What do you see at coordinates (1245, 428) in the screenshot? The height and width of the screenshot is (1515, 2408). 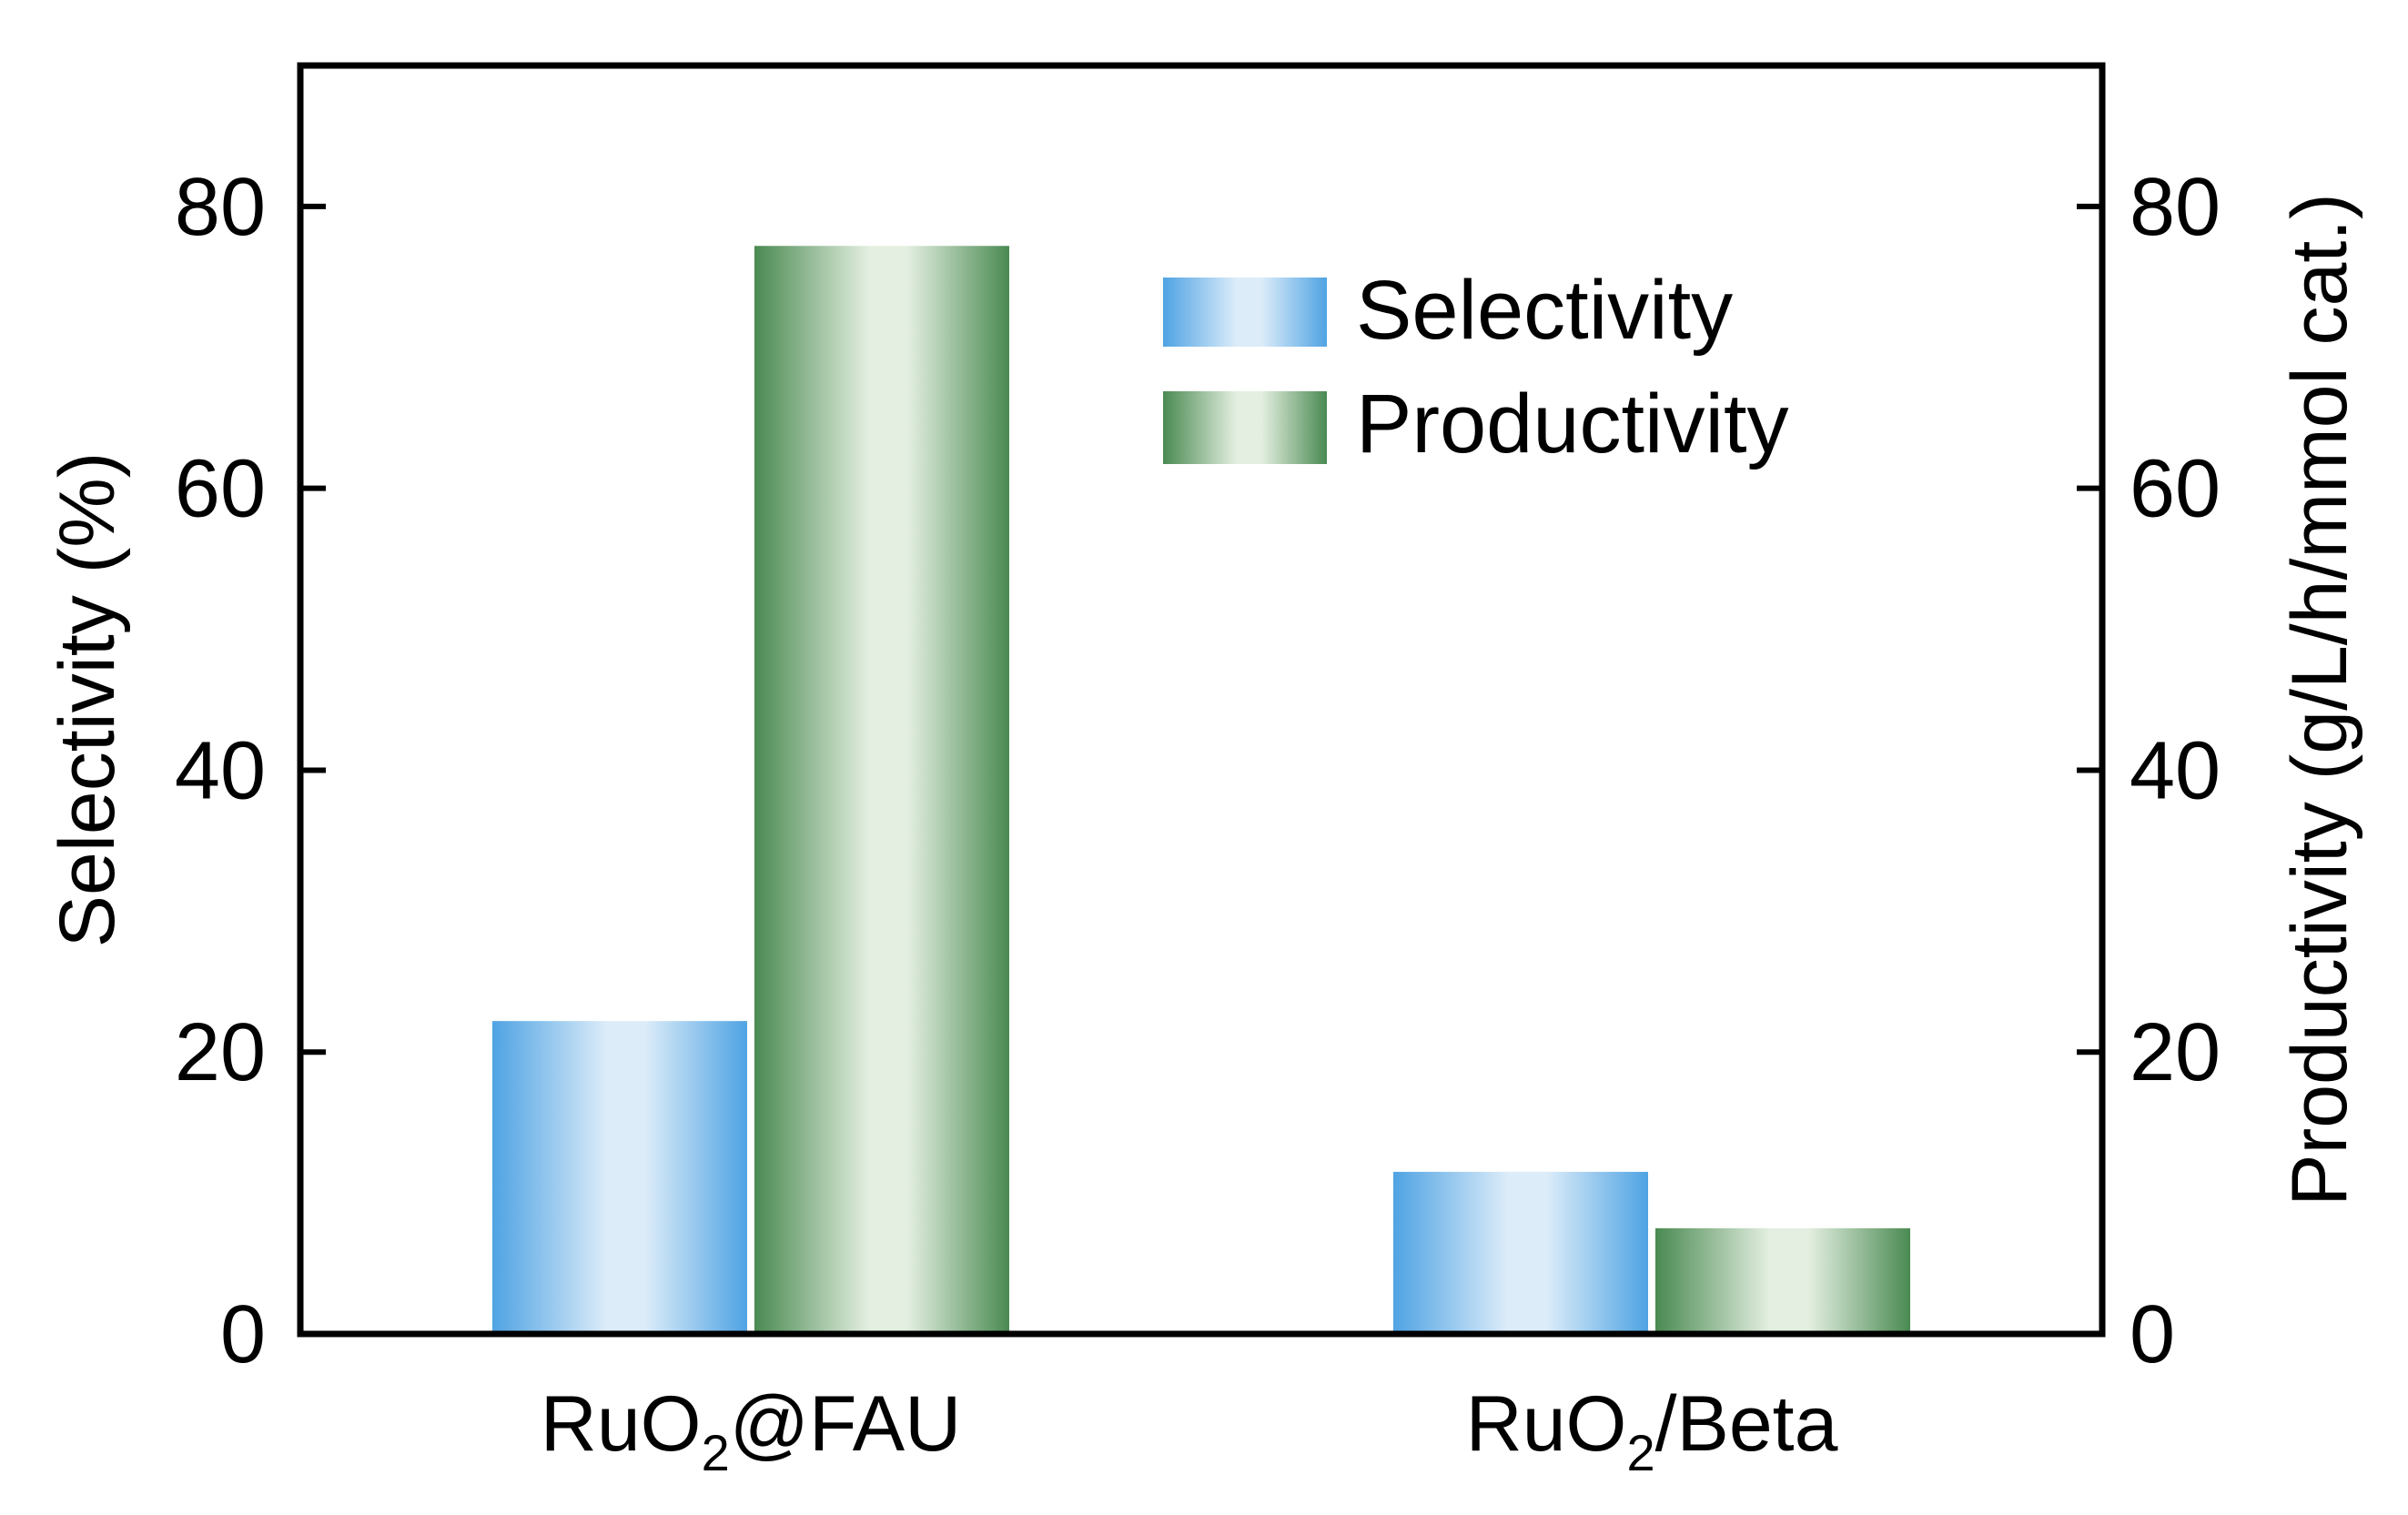 I see `legend-swatch-productivity` at bounding box center [1245, 428].